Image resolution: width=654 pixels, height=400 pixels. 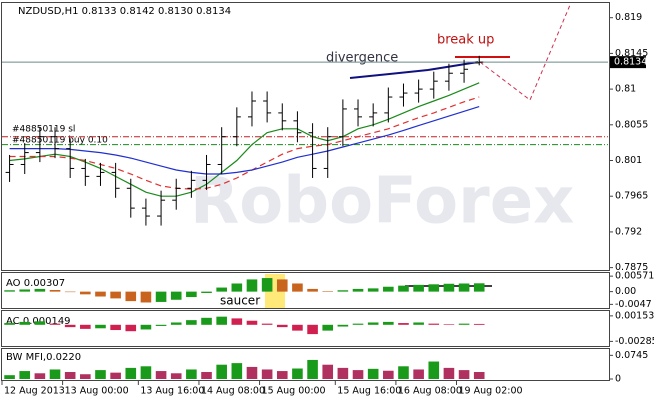 What do you see at coordinates (305, 290) in the screenshot?
I see `ao-panel` at bounding box center [305, 290].